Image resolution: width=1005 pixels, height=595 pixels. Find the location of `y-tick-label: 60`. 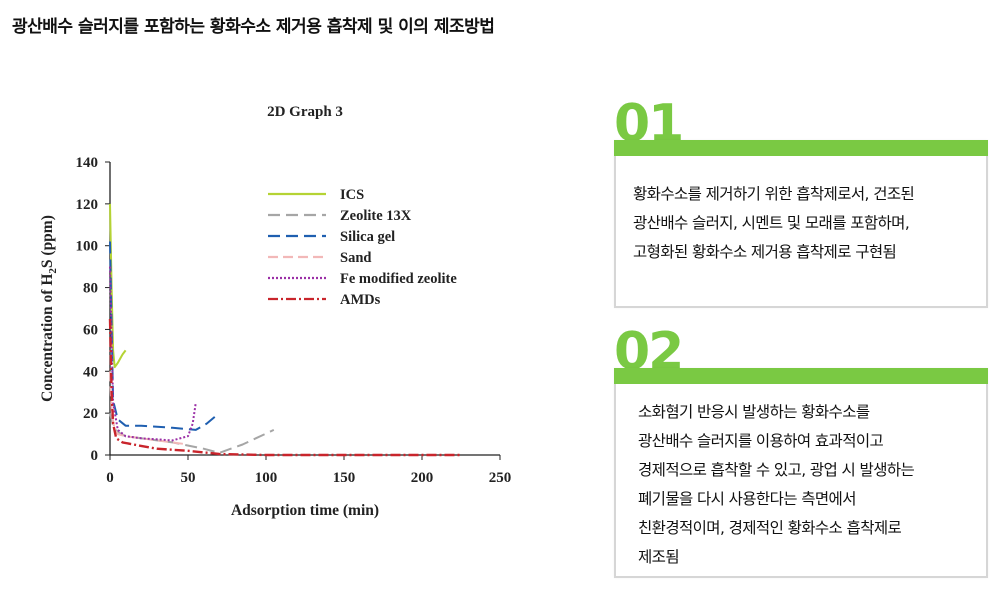

y-tick-label: 60 is located at coordinates (90, 330).